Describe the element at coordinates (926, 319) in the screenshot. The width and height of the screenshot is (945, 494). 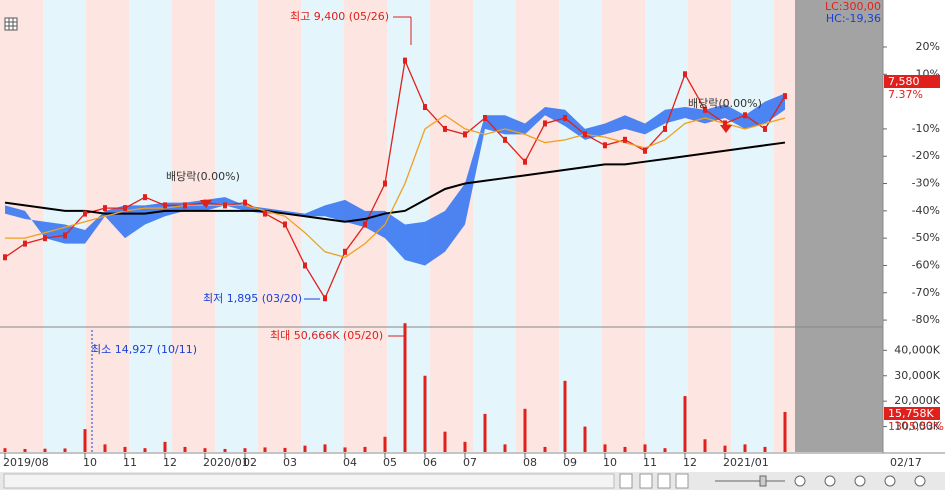
I see `y-tick-label: -80%` at that location.